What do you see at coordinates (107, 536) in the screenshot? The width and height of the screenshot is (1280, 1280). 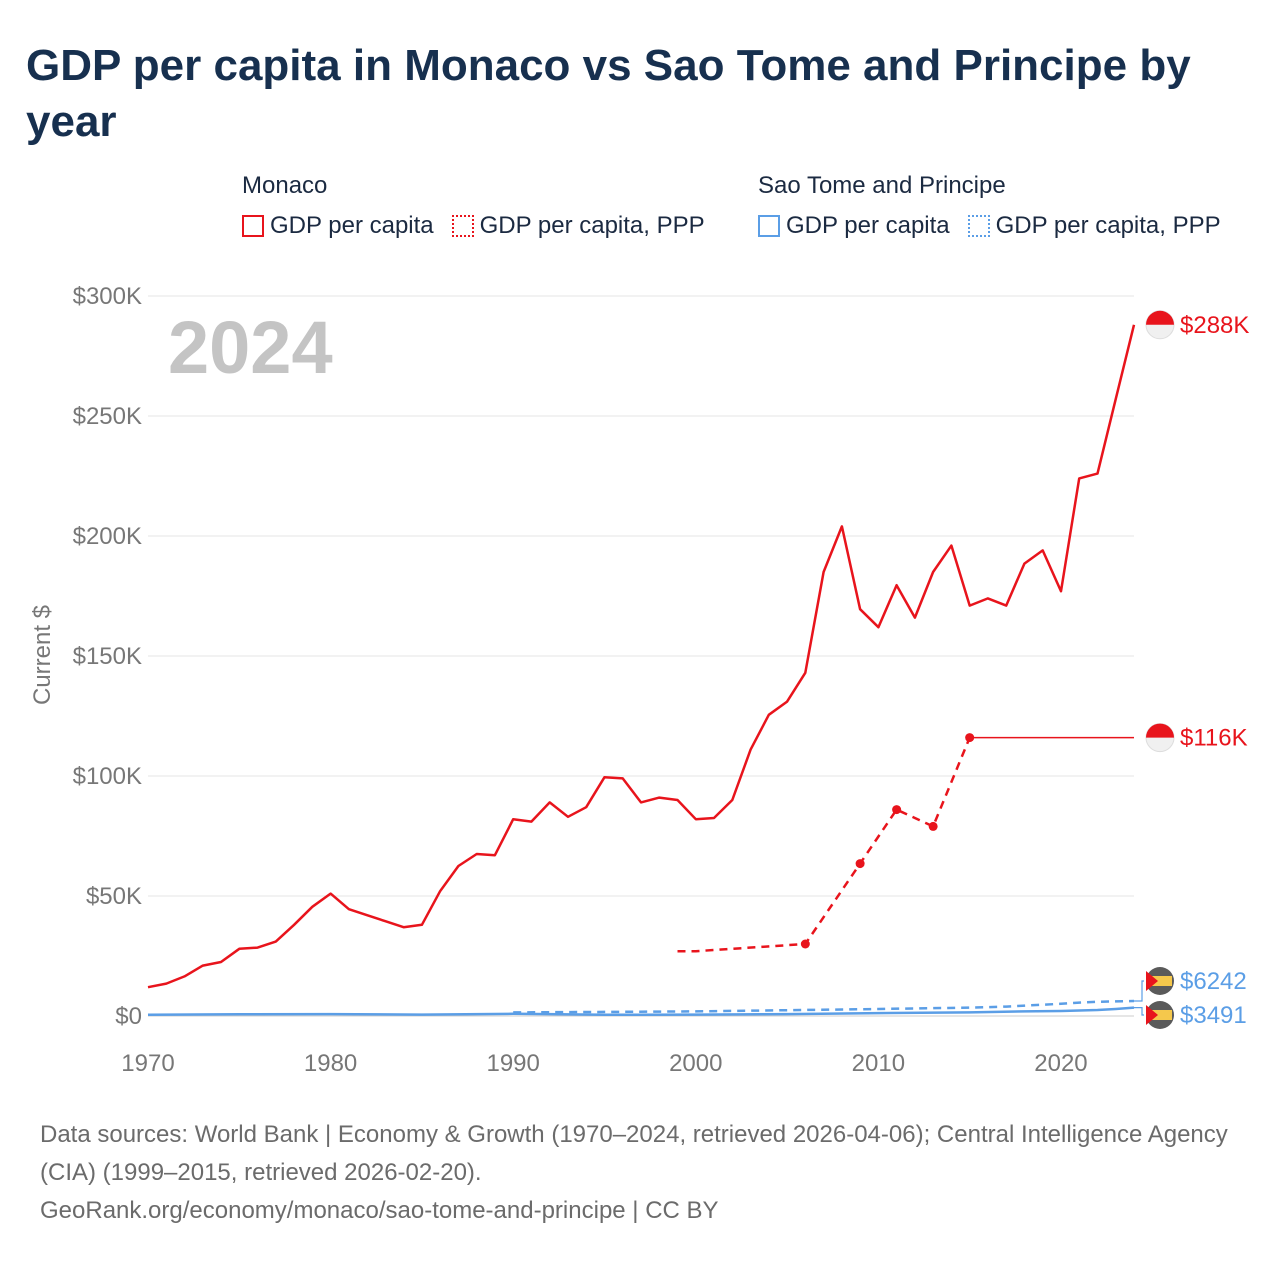 I see `y-tick-label: $200K` at bounding box center [107, 536].